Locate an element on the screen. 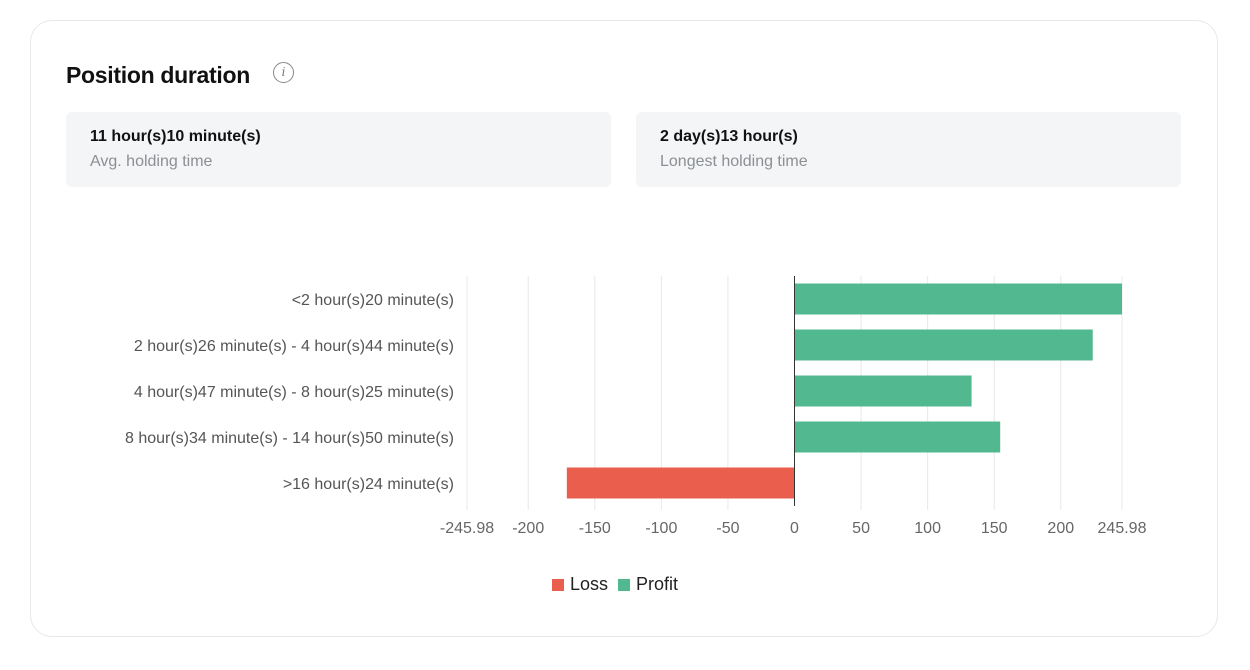  x-tick-label: 0 is located at coordinates (794, 528).